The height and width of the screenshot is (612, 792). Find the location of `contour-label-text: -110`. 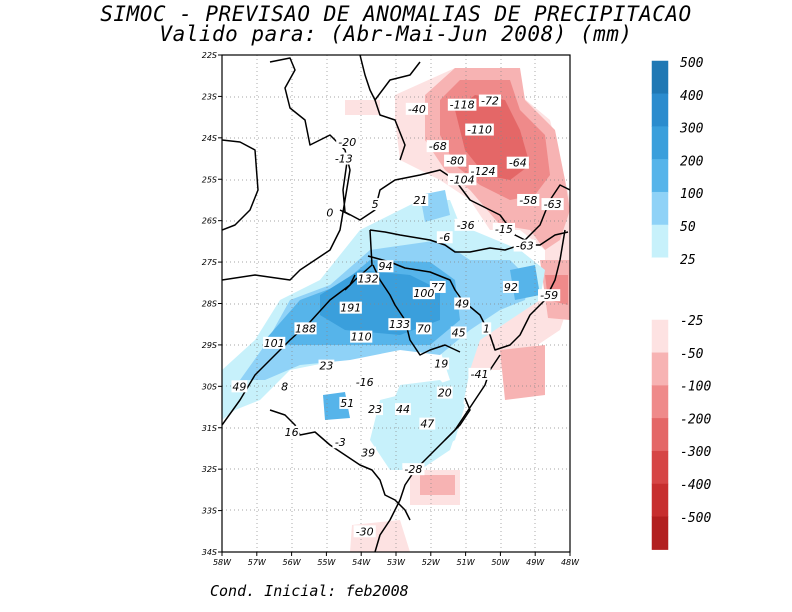

contour-label-text: -110 is located at coordinates (479, 130).